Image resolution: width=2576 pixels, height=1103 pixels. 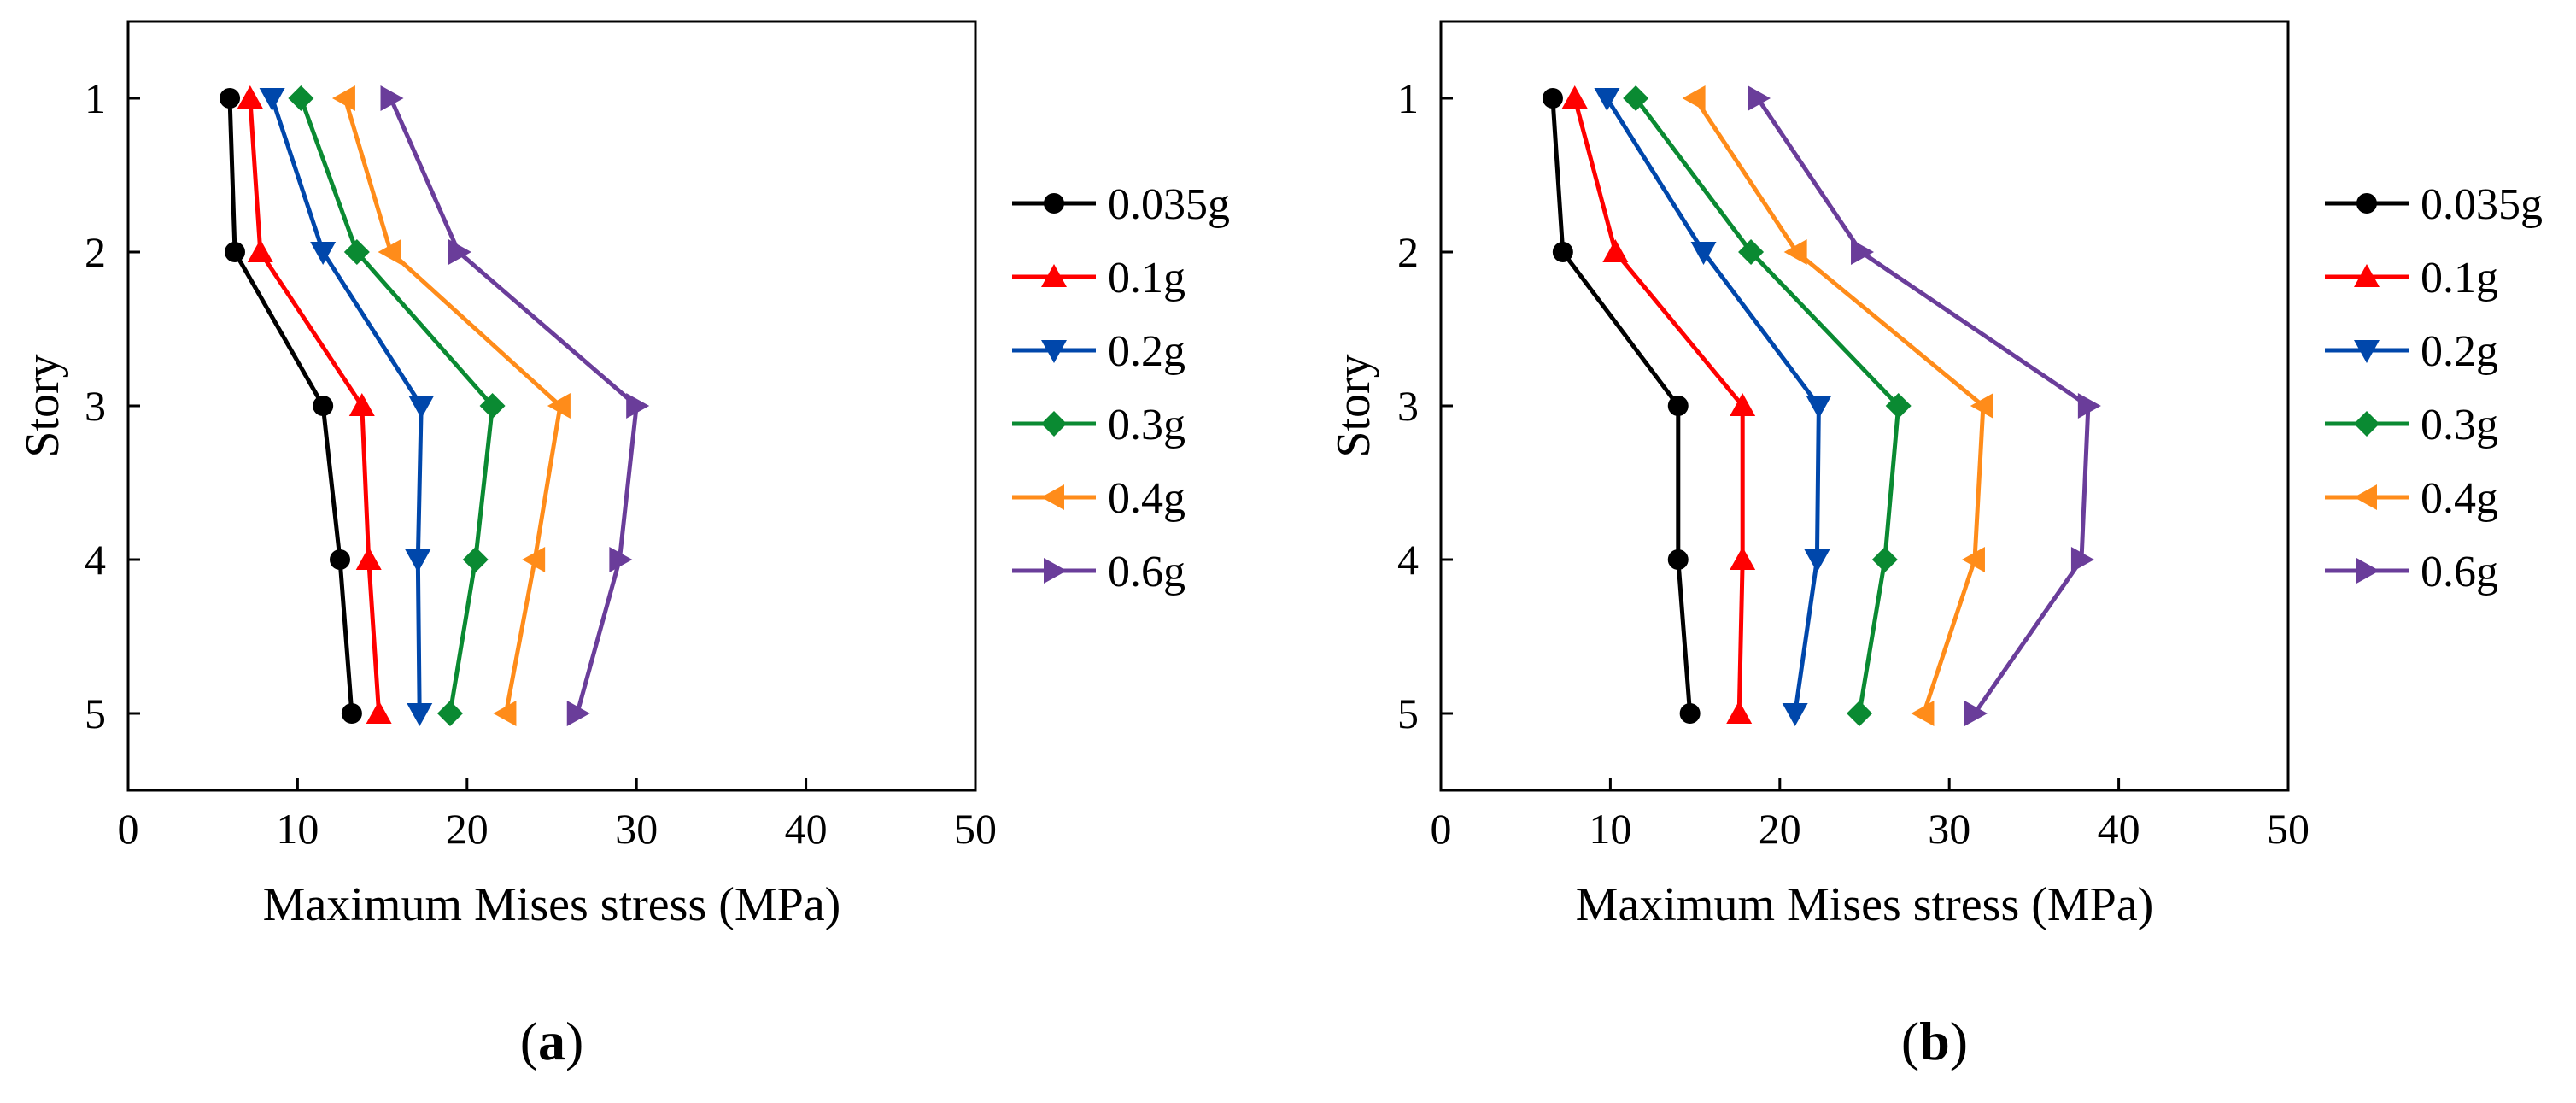 I want to click on panel-b-series-0.1g, so click(x=1658, y=404).